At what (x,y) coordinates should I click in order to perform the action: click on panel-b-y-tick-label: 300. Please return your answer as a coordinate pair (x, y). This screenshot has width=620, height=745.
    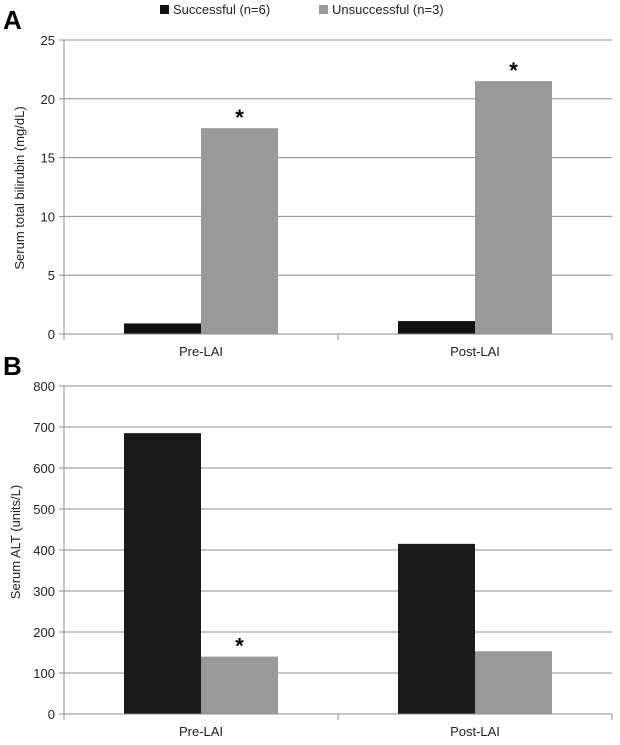
    Looking at the image, I should click on (44, 591).